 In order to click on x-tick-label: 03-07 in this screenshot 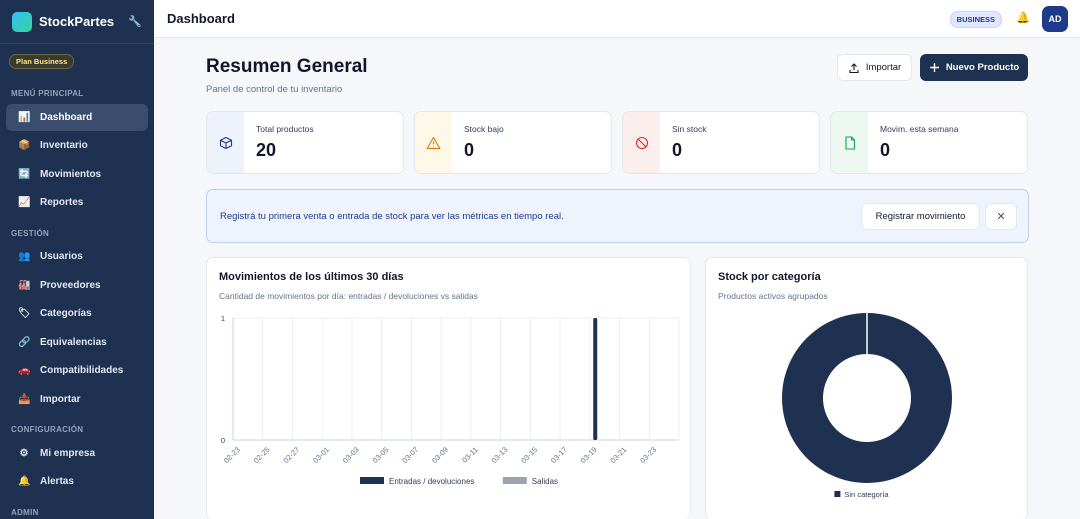, I will do `click(410, 455)`.